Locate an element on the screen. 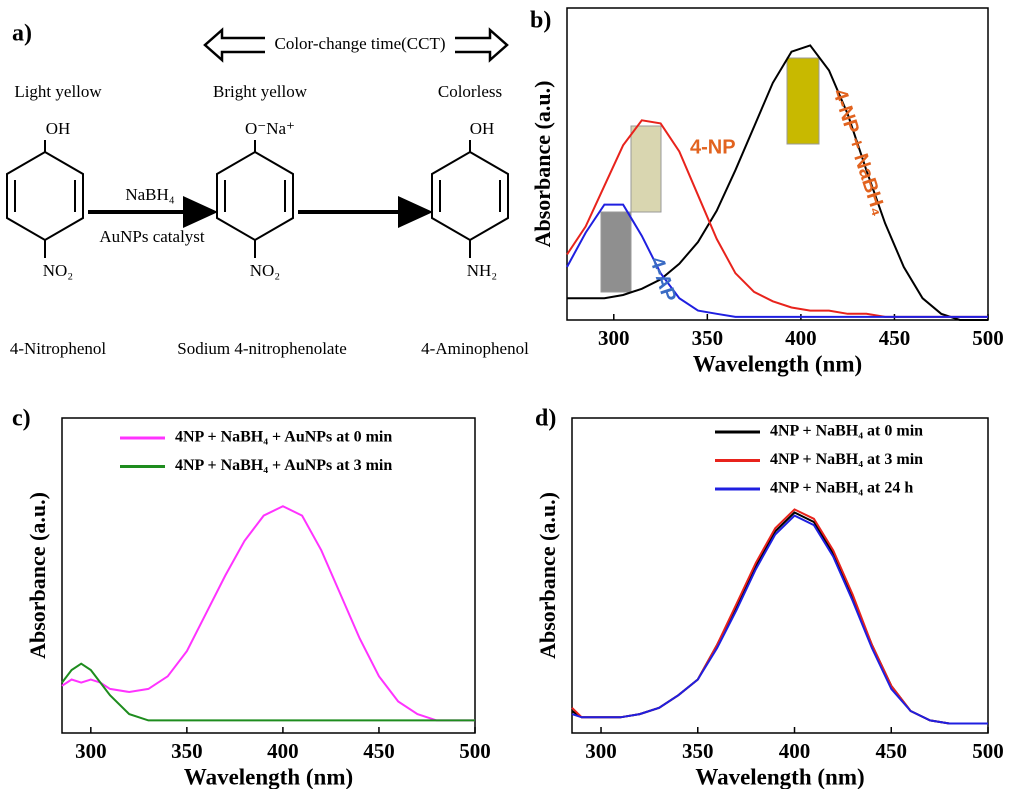  compound-name: Sodium 4-nitrophenolate is located at coordinates (262, 348).